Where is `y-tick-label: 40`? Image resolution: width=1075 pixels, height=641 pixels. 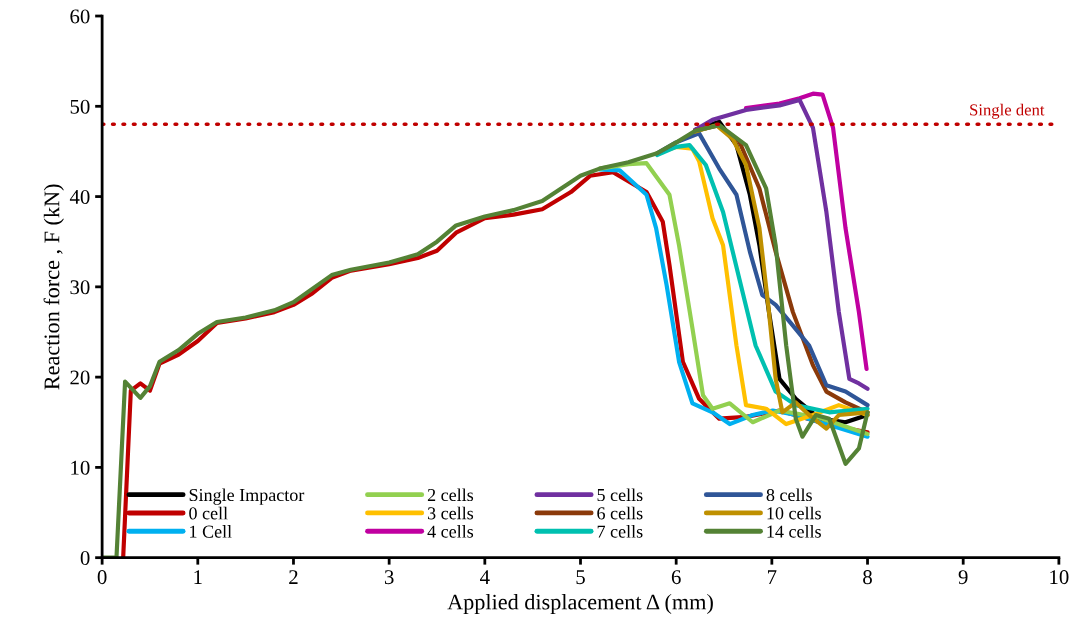
y-tick-label: 40 is located at coordinates (79, 197).